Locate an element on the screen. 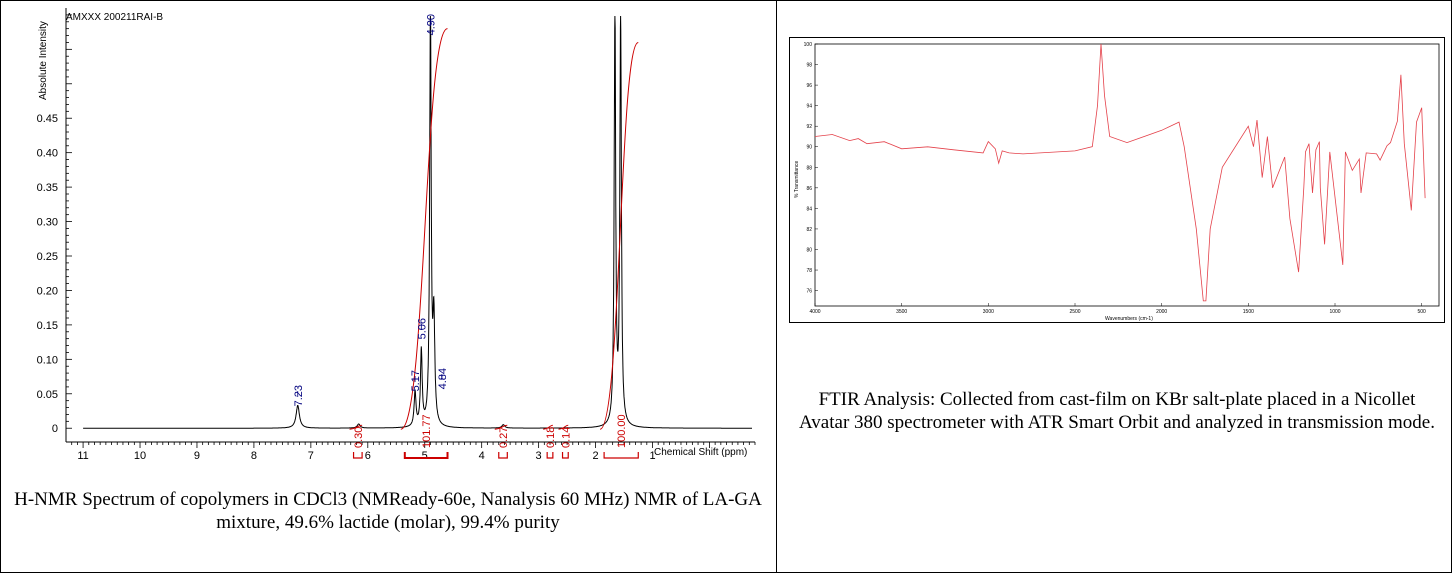  nmr-peak-label: 5.06 is located at coordinates (422, 328).